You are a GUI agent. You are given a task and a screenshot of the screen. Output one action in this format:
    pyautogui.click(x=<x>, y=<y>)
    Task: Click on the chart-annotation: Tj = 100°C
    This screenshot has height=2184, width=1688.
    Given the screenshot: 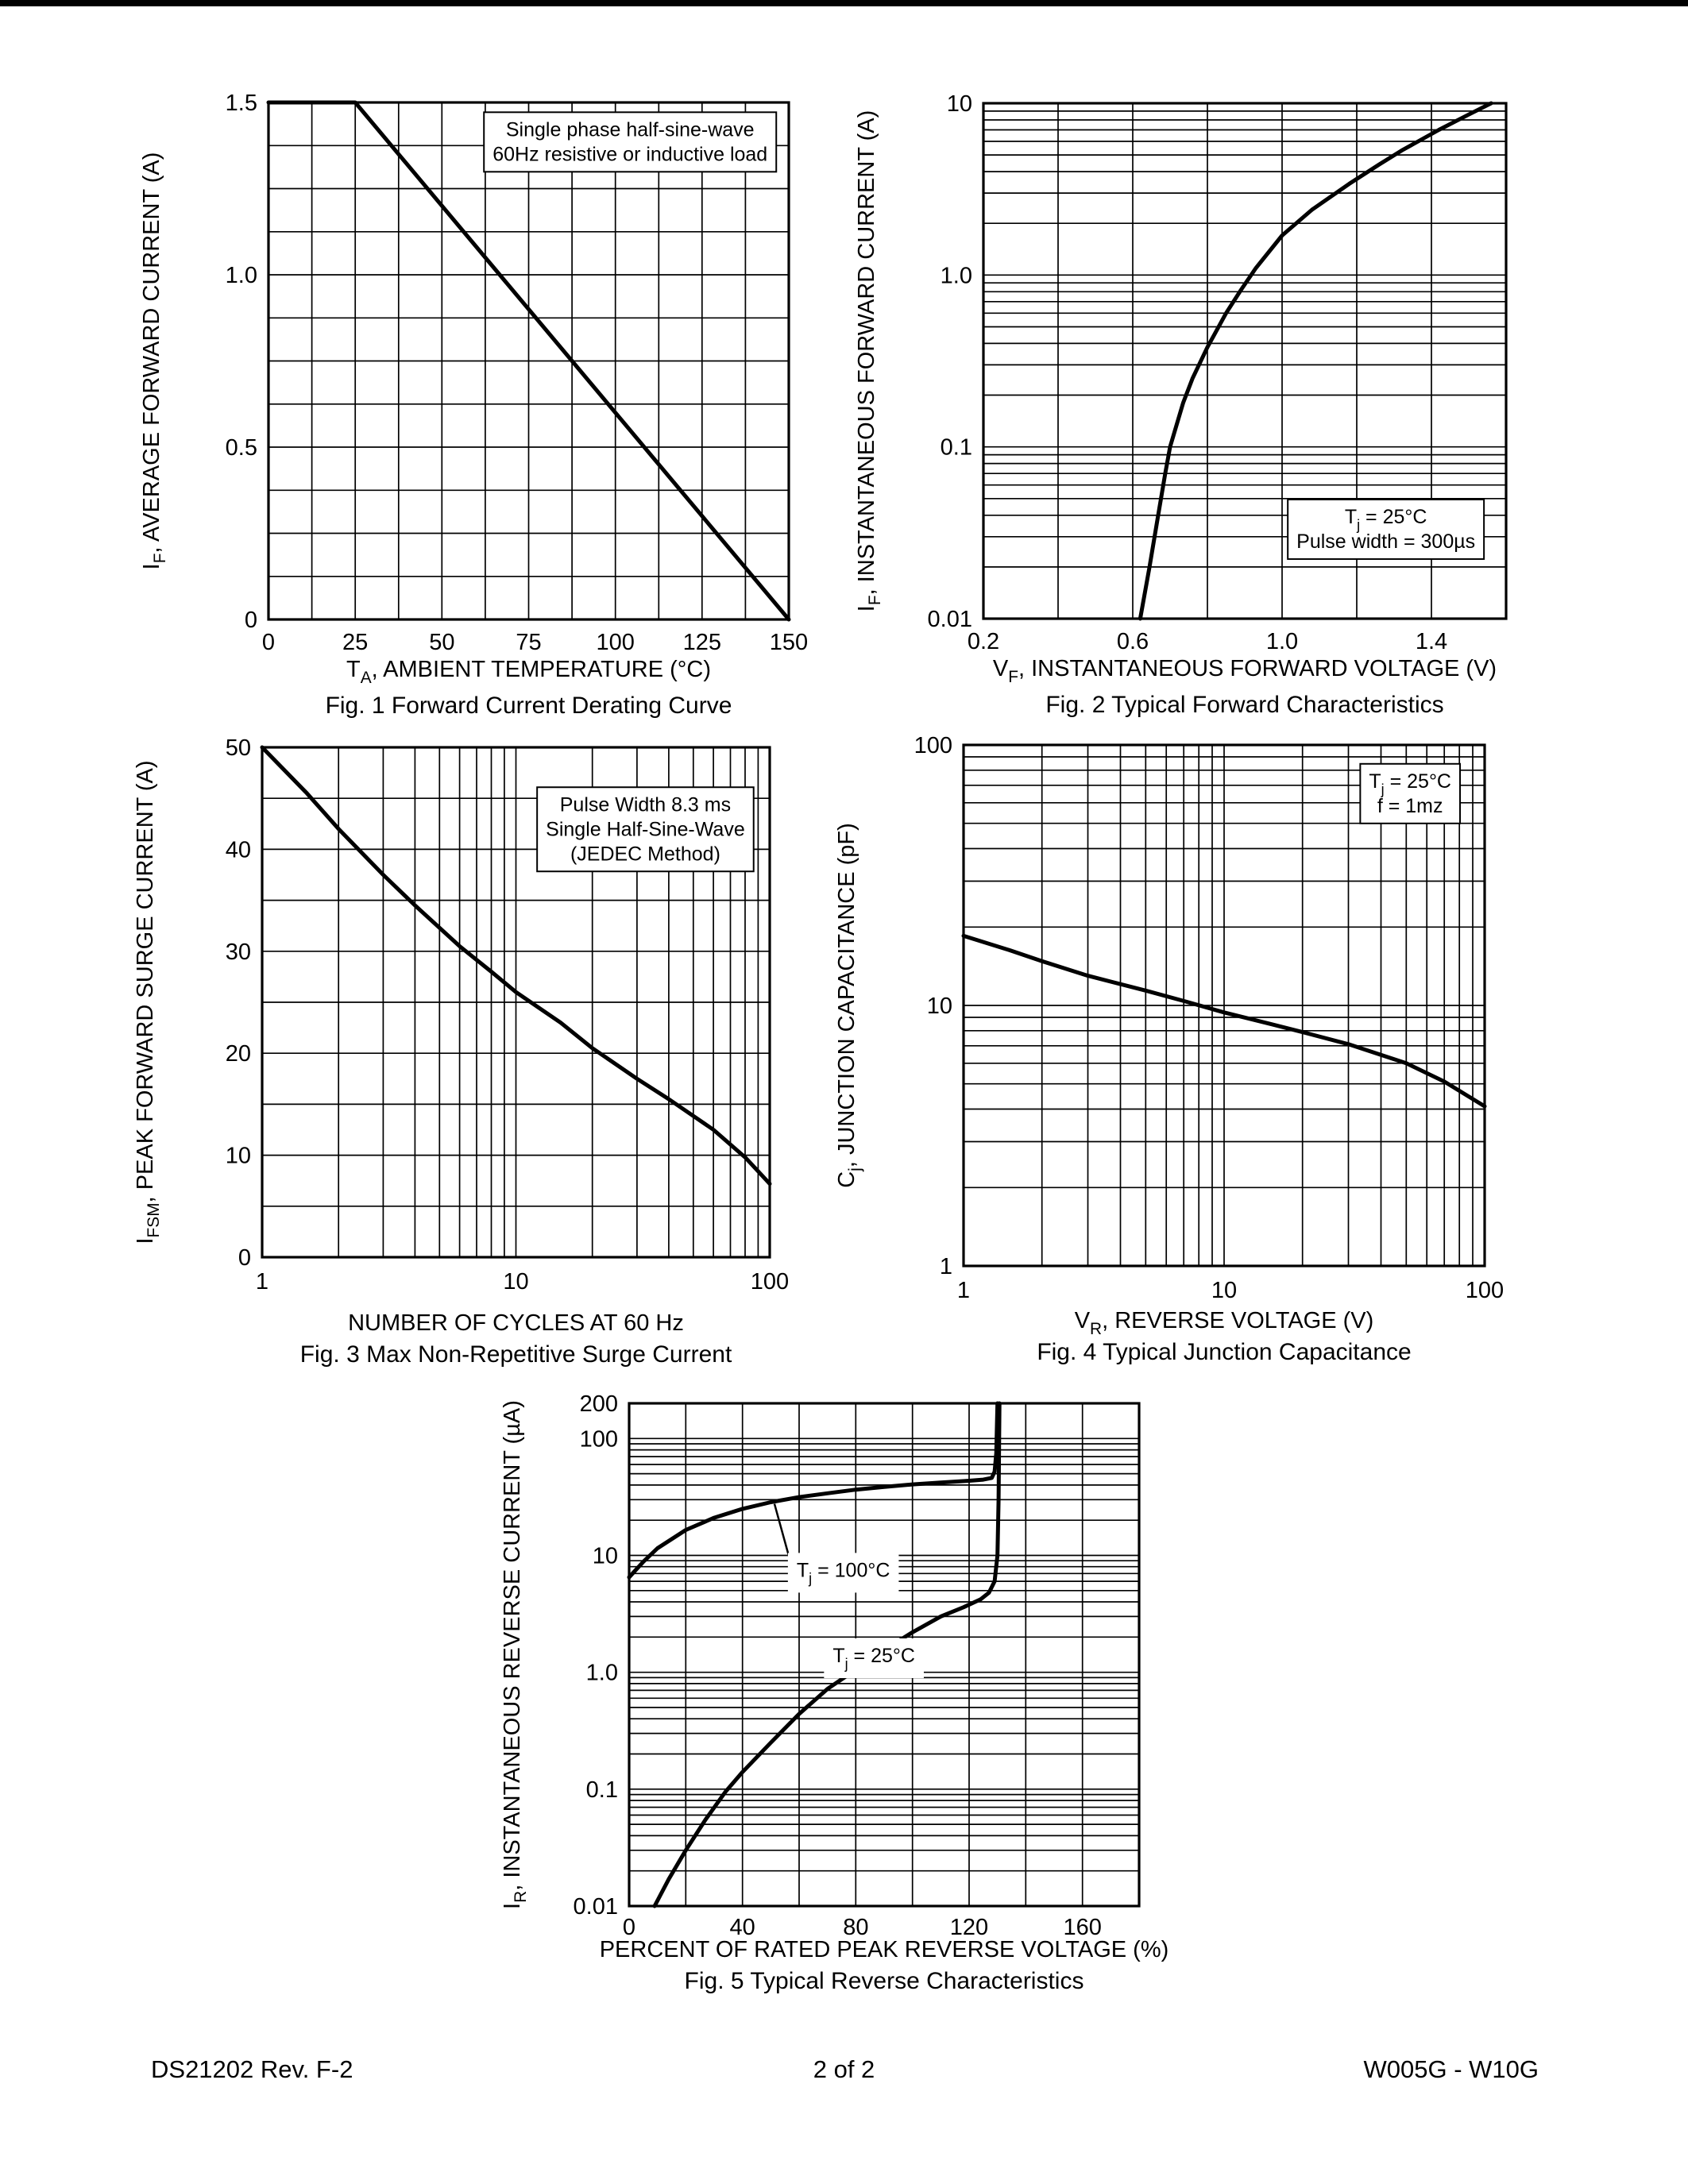 What is the action you would take?
    pyautogui.click(x=843, y=1573)
    